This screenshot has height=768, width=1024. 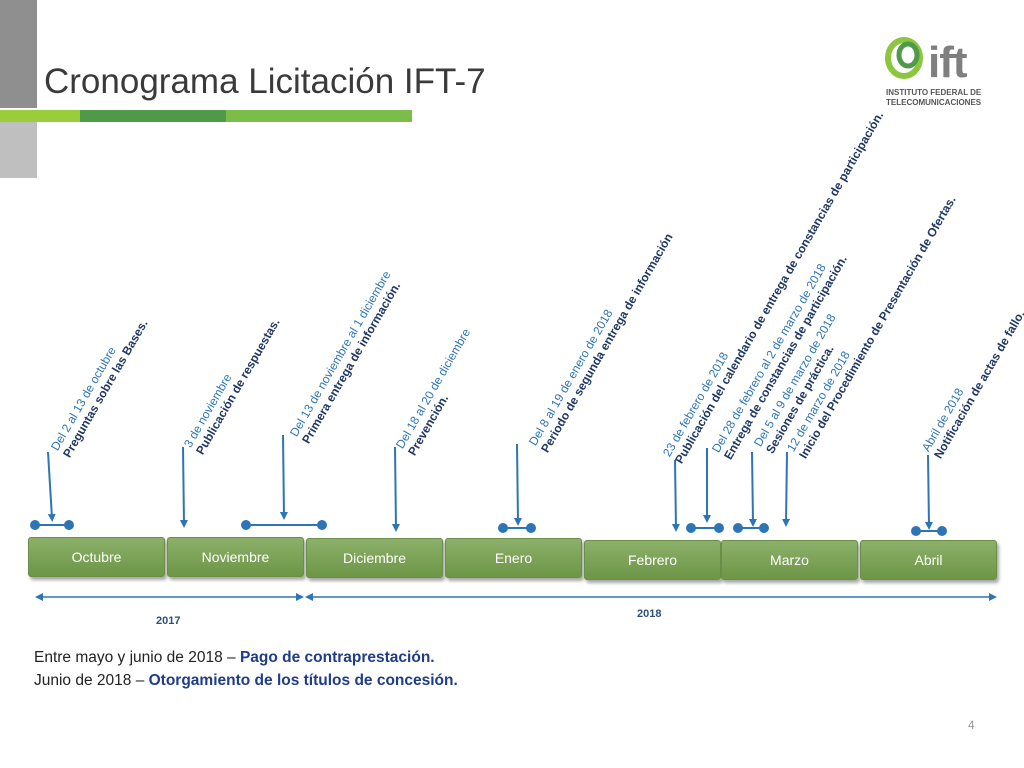 I want to click on page-number: 4, so click(x=971, y=725).